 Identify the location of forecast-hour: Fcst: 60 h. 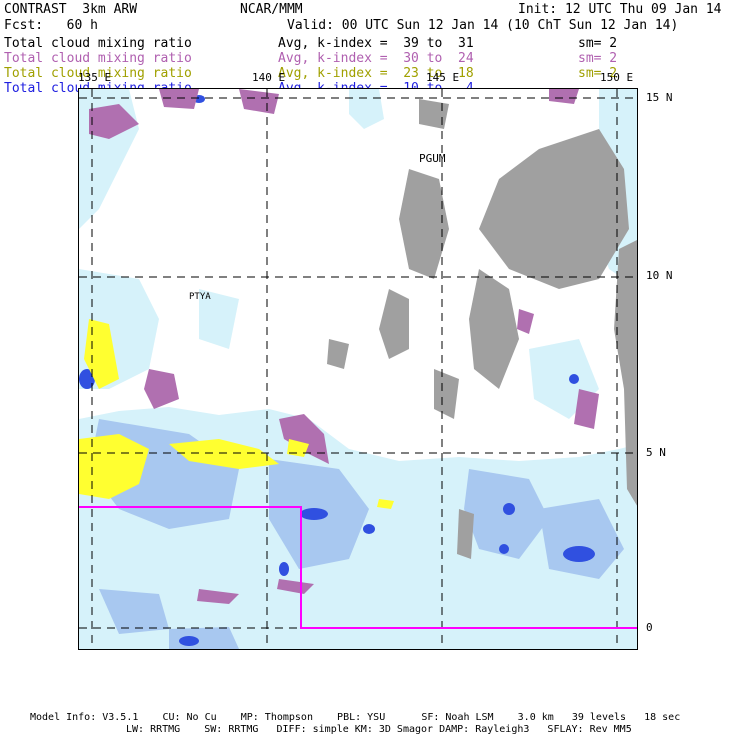
(51, 25).